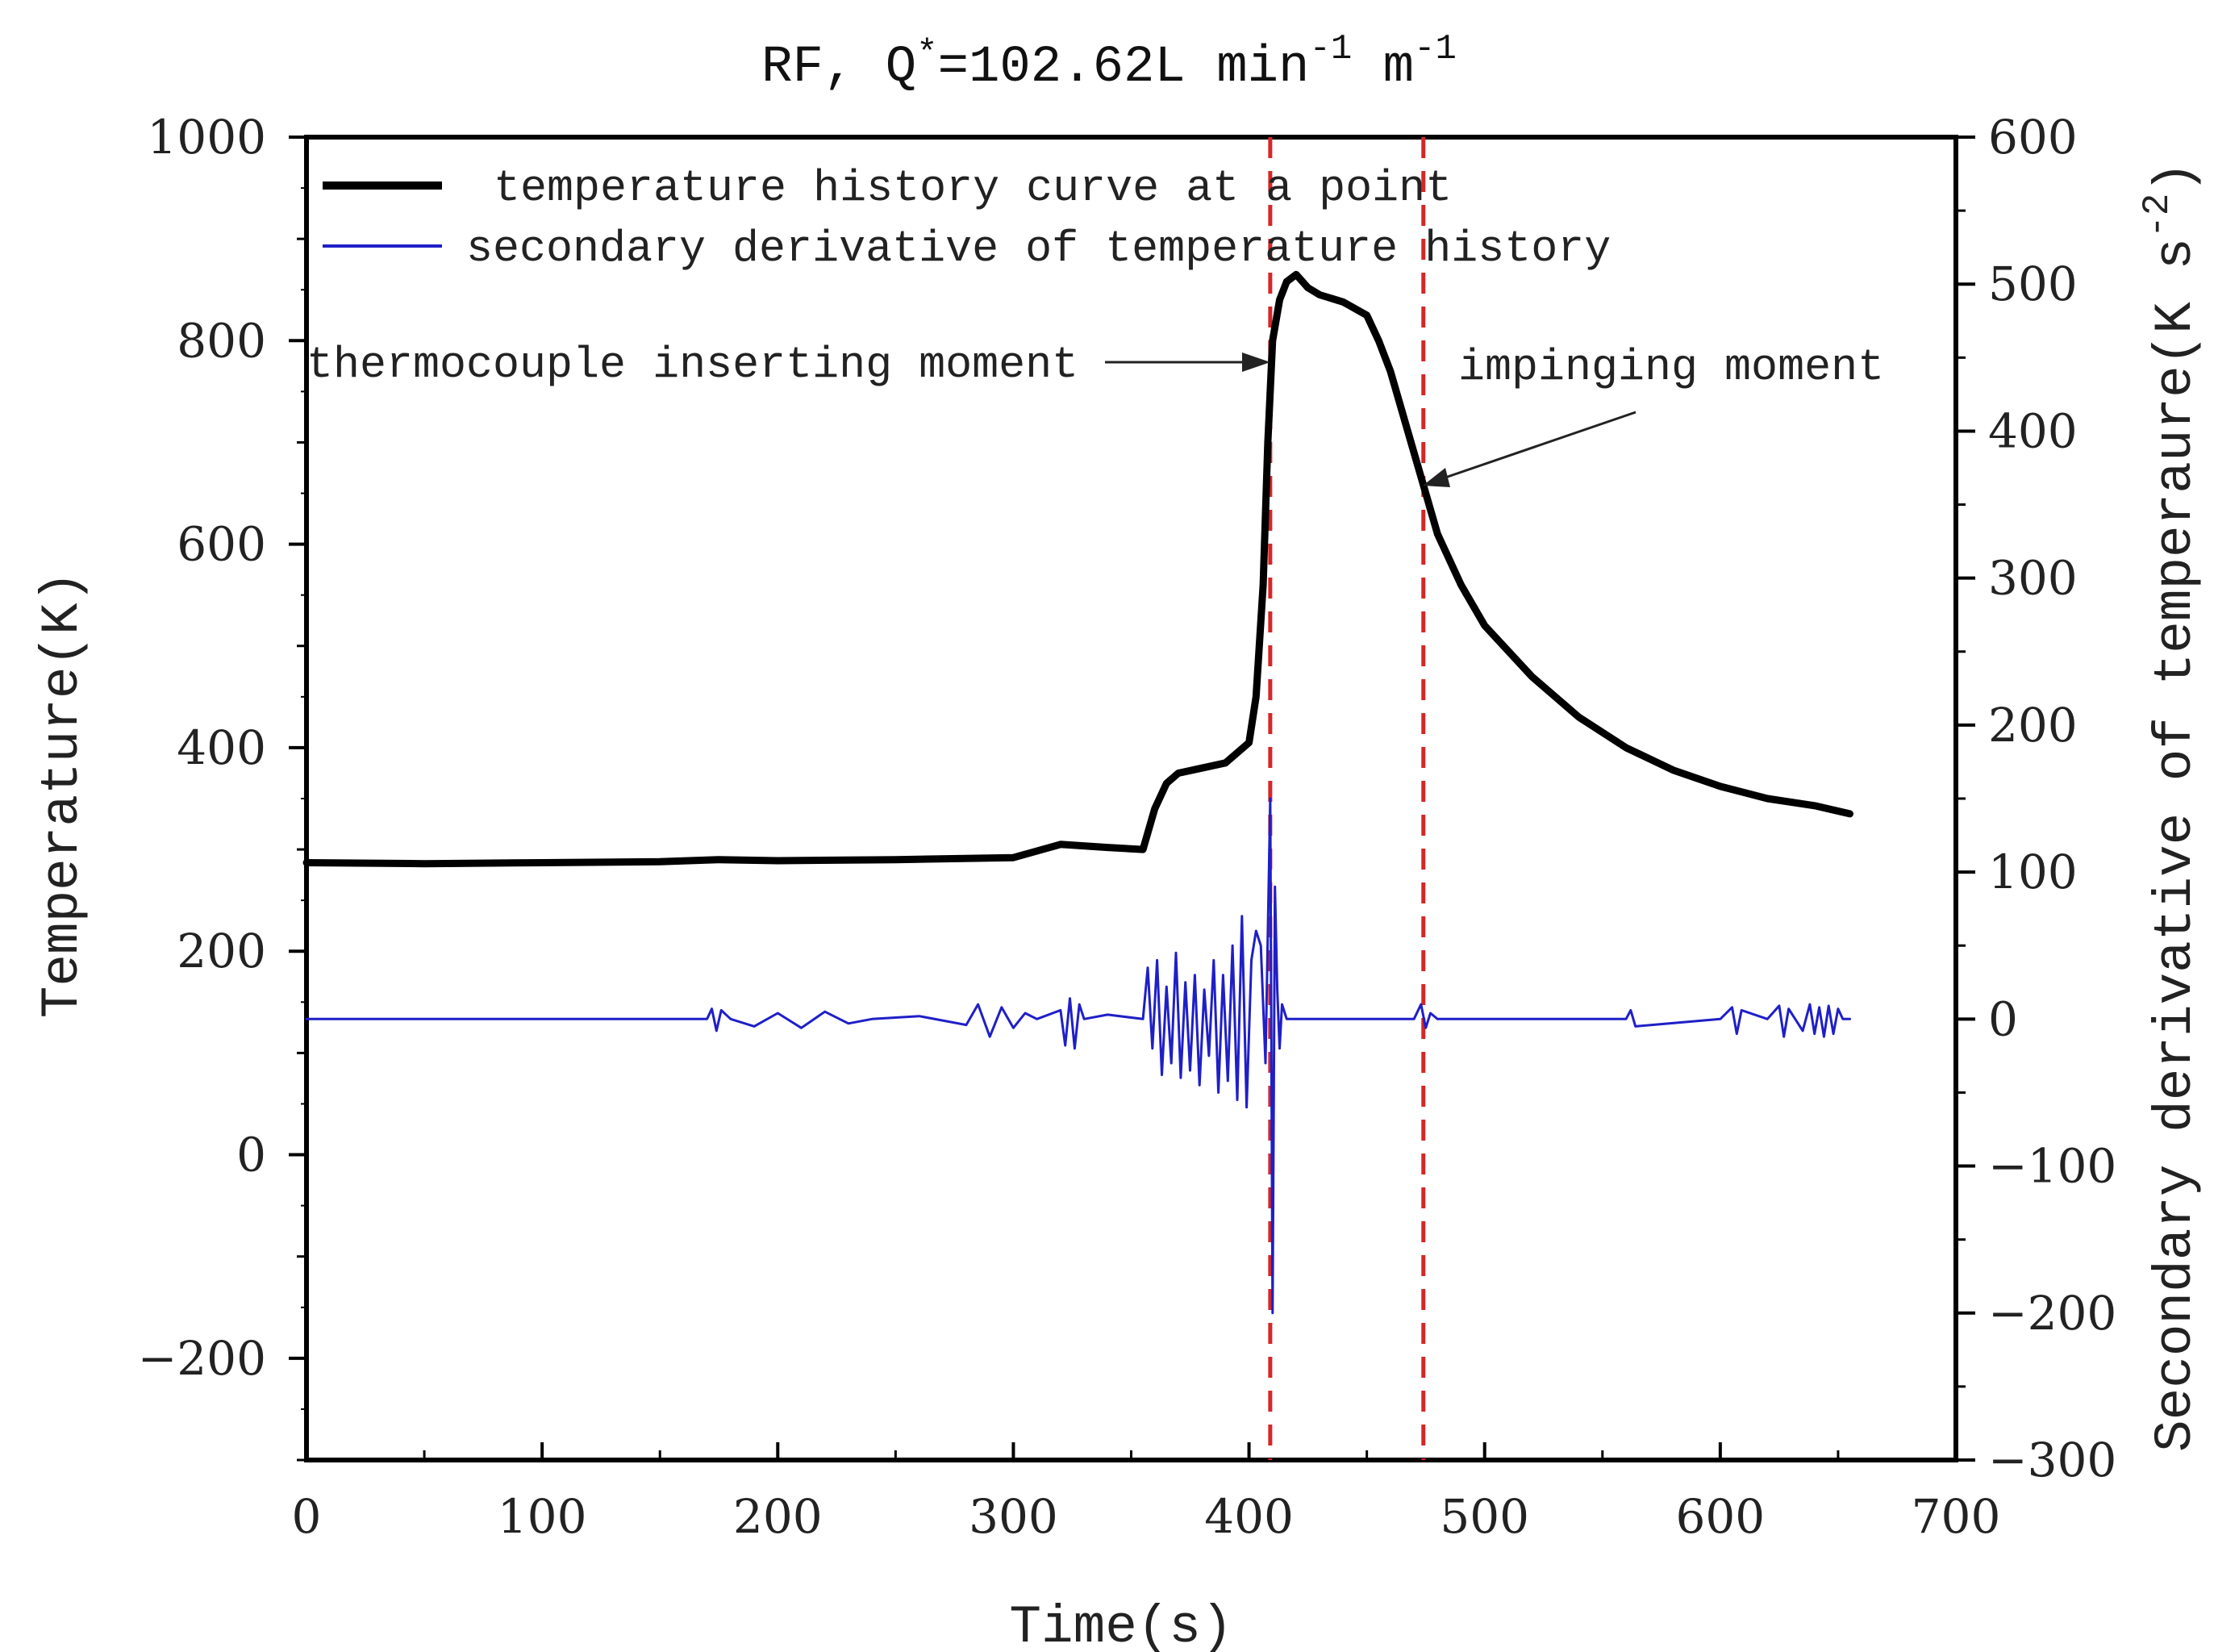 The height and width of the screenshot is (1652, 2214). What do you see at coordinates (221, 340) in the screenshot?
I see `y-tick-label-5: 800` at bounding box center [221, 340].